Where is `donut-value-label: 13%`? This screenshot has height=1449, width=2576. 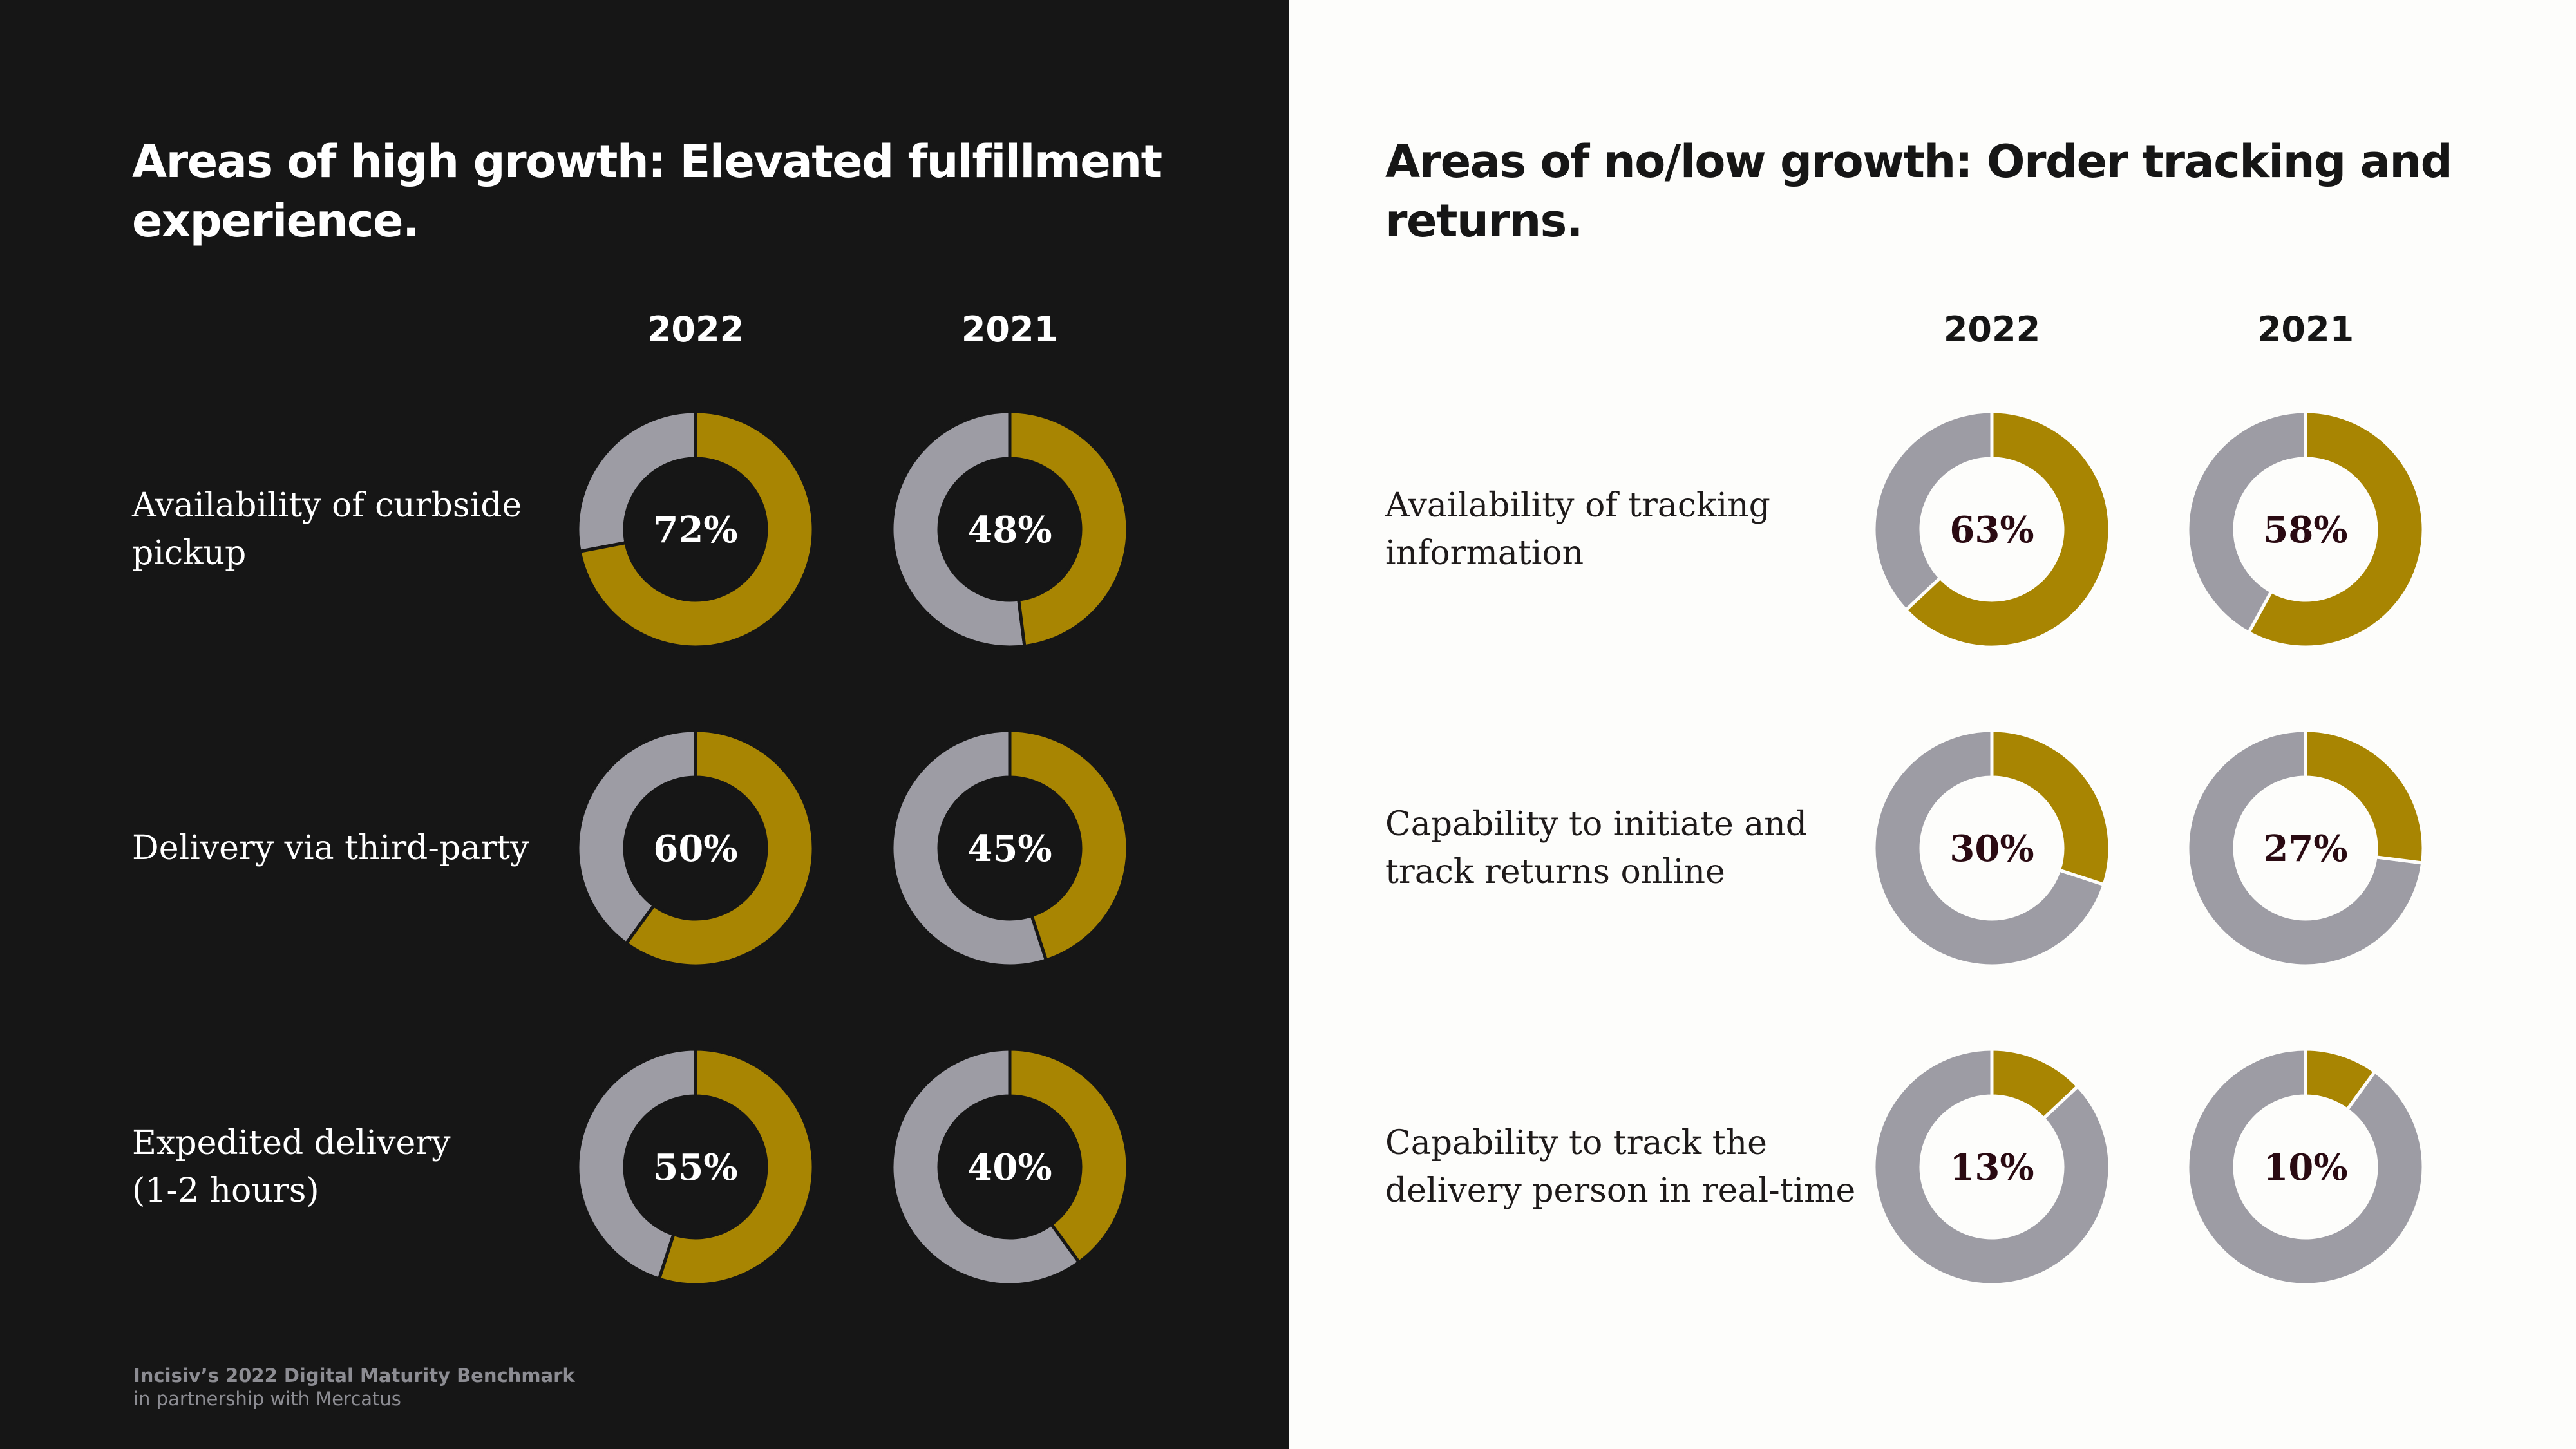 donut-value-label: 13% is located at coordinates (1991, 1167).